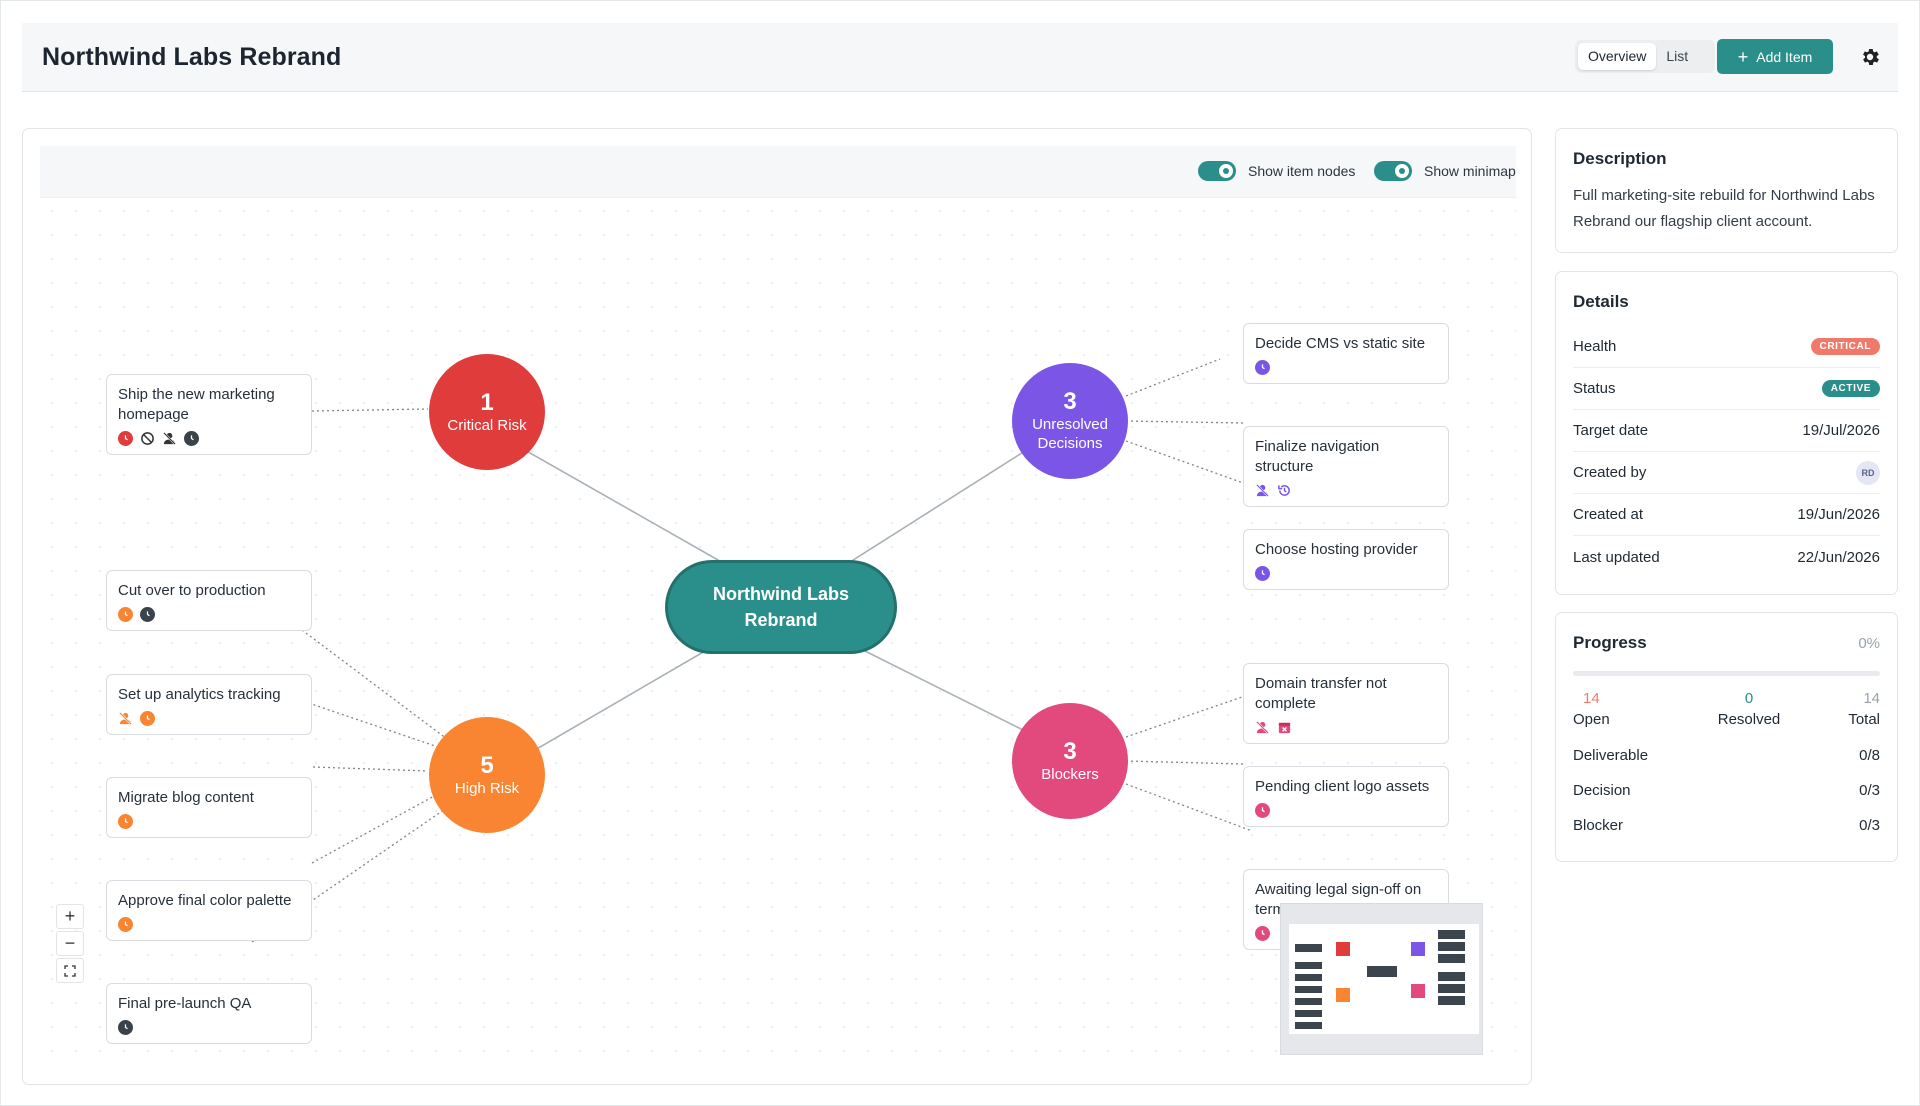 This screenshot has width=1920, height=1106. I want to click on item-card: Approve final color palette, so click(209, 910).